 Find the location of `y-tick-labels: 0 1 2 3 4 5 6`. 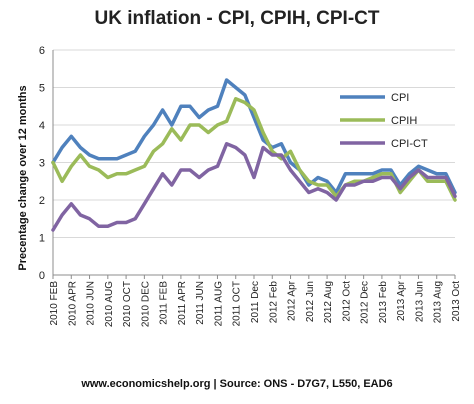

y-tick-labels: 0 1 2 3 4 5 6 is located at coordinates (42, 163).